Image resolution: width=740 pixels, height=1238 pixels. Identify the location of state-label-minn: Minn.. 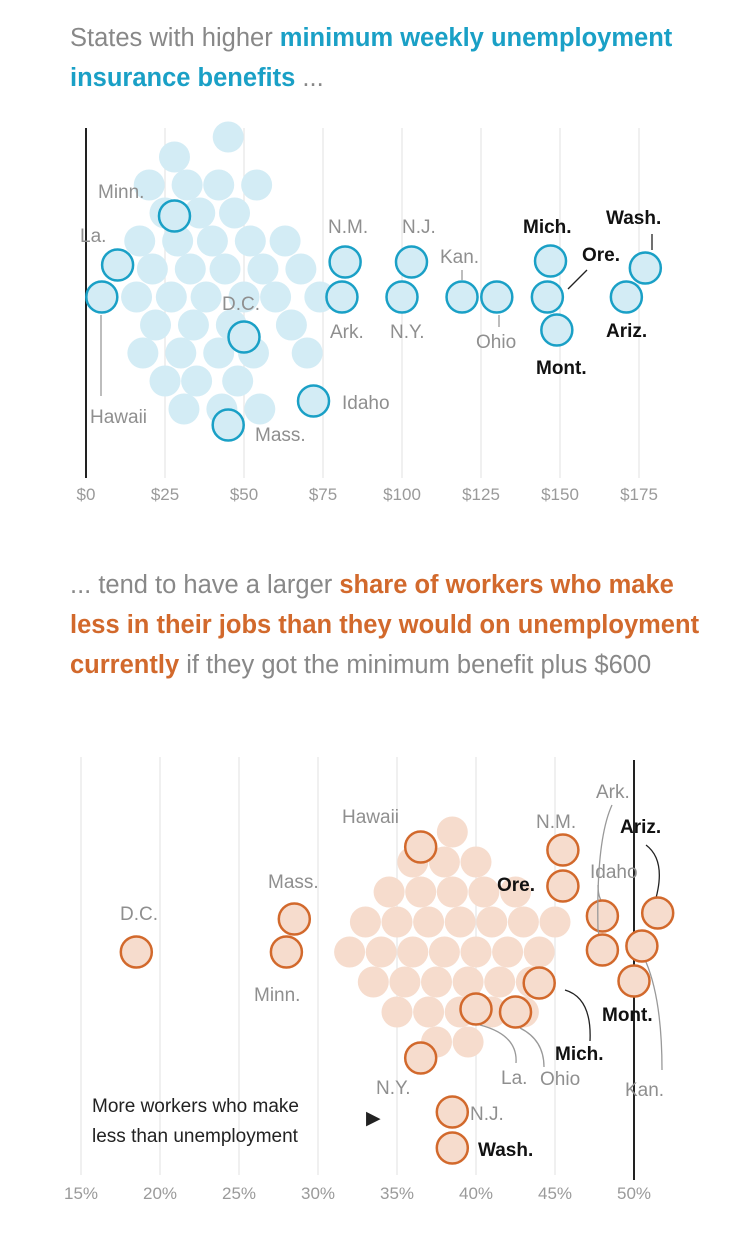
(121, 192).